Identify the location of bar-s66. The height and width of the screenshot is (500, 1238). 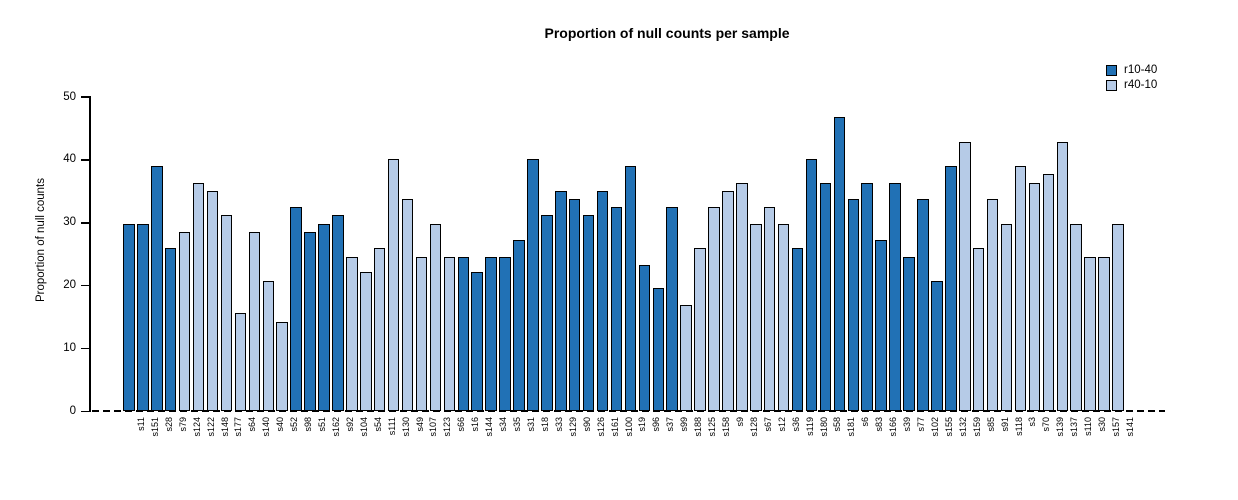
(449, 334).